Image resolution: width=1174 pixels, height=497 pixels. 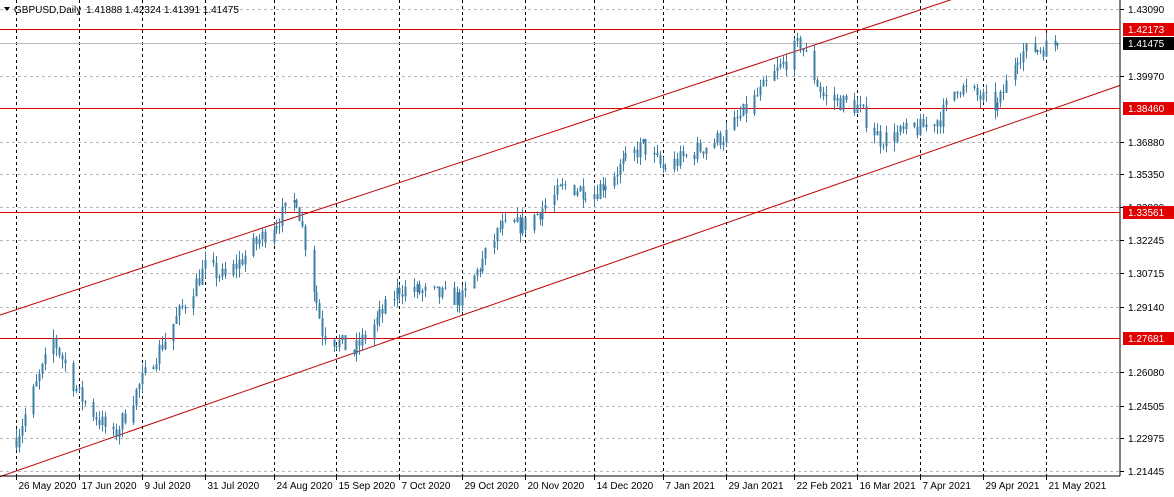 What do you see at coordinates (556, 486) in the screenshot?
I see `x-tick-label: 20 Nov 2020` at bounding box center [556, 486].